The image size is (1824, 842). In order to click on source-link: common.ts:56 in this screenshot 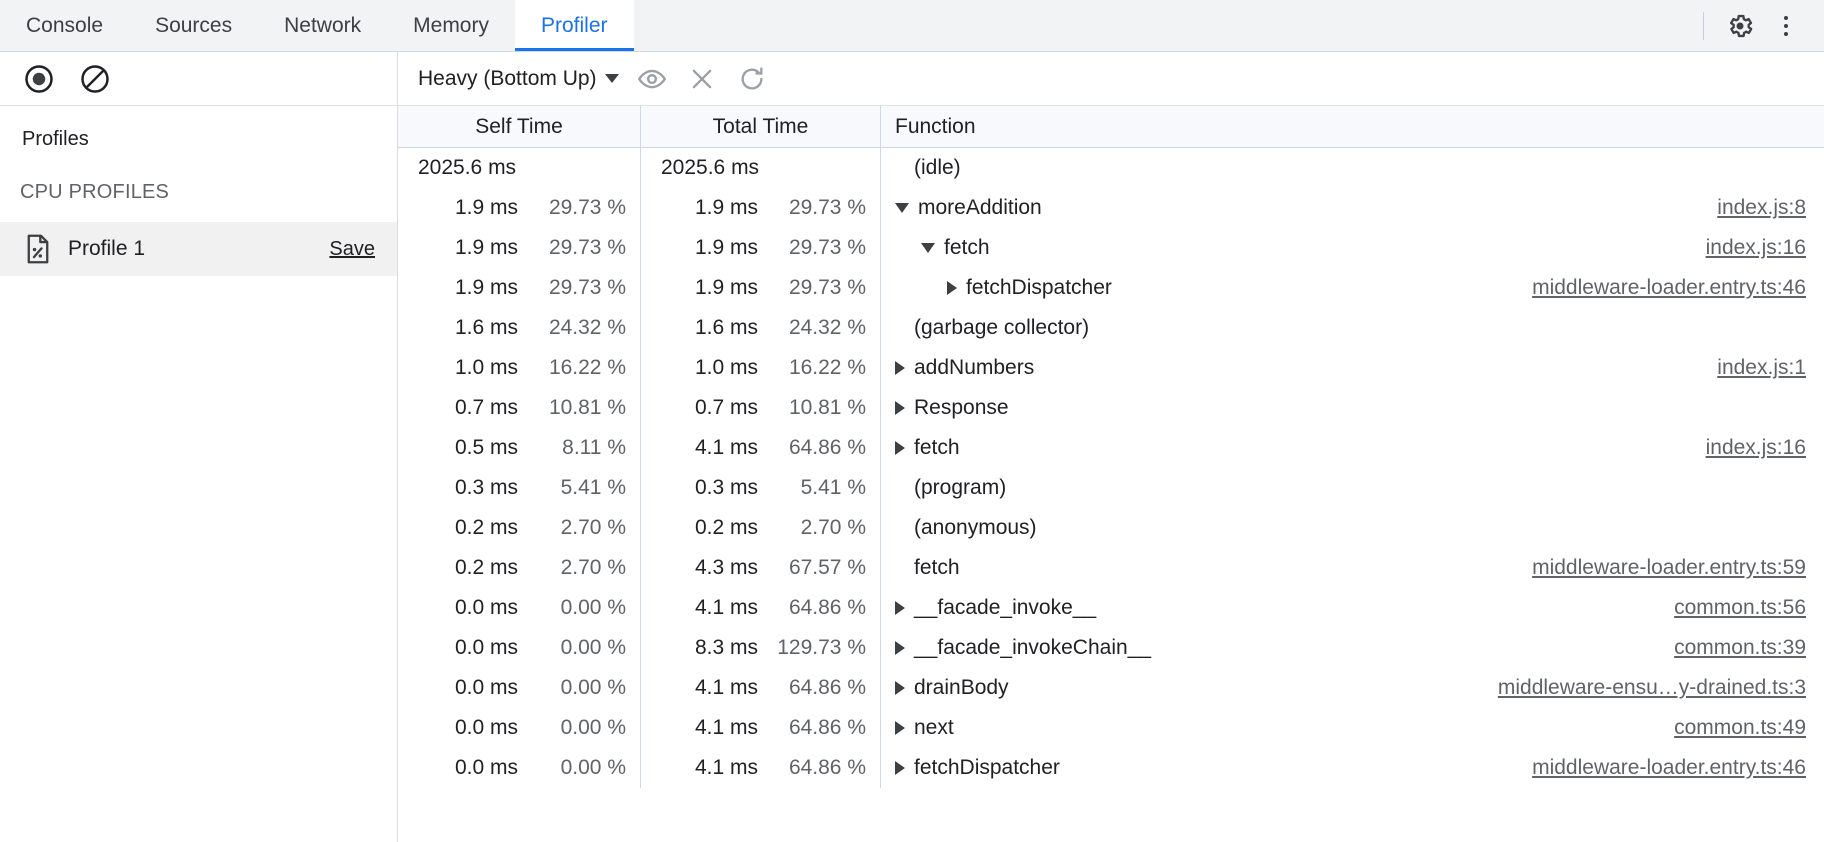, I will do `click(1740, 607)`.